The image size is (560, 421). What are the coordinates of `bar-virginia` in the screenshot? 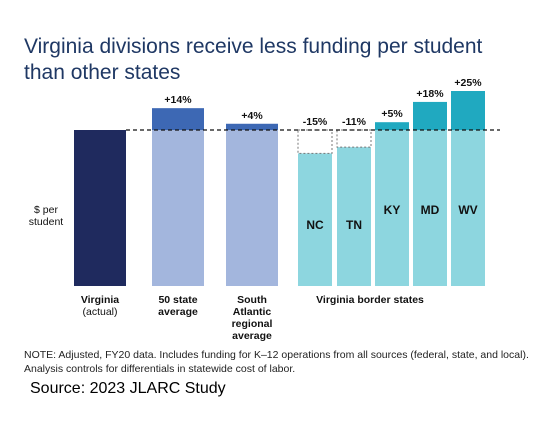 It's located at (100, 208).